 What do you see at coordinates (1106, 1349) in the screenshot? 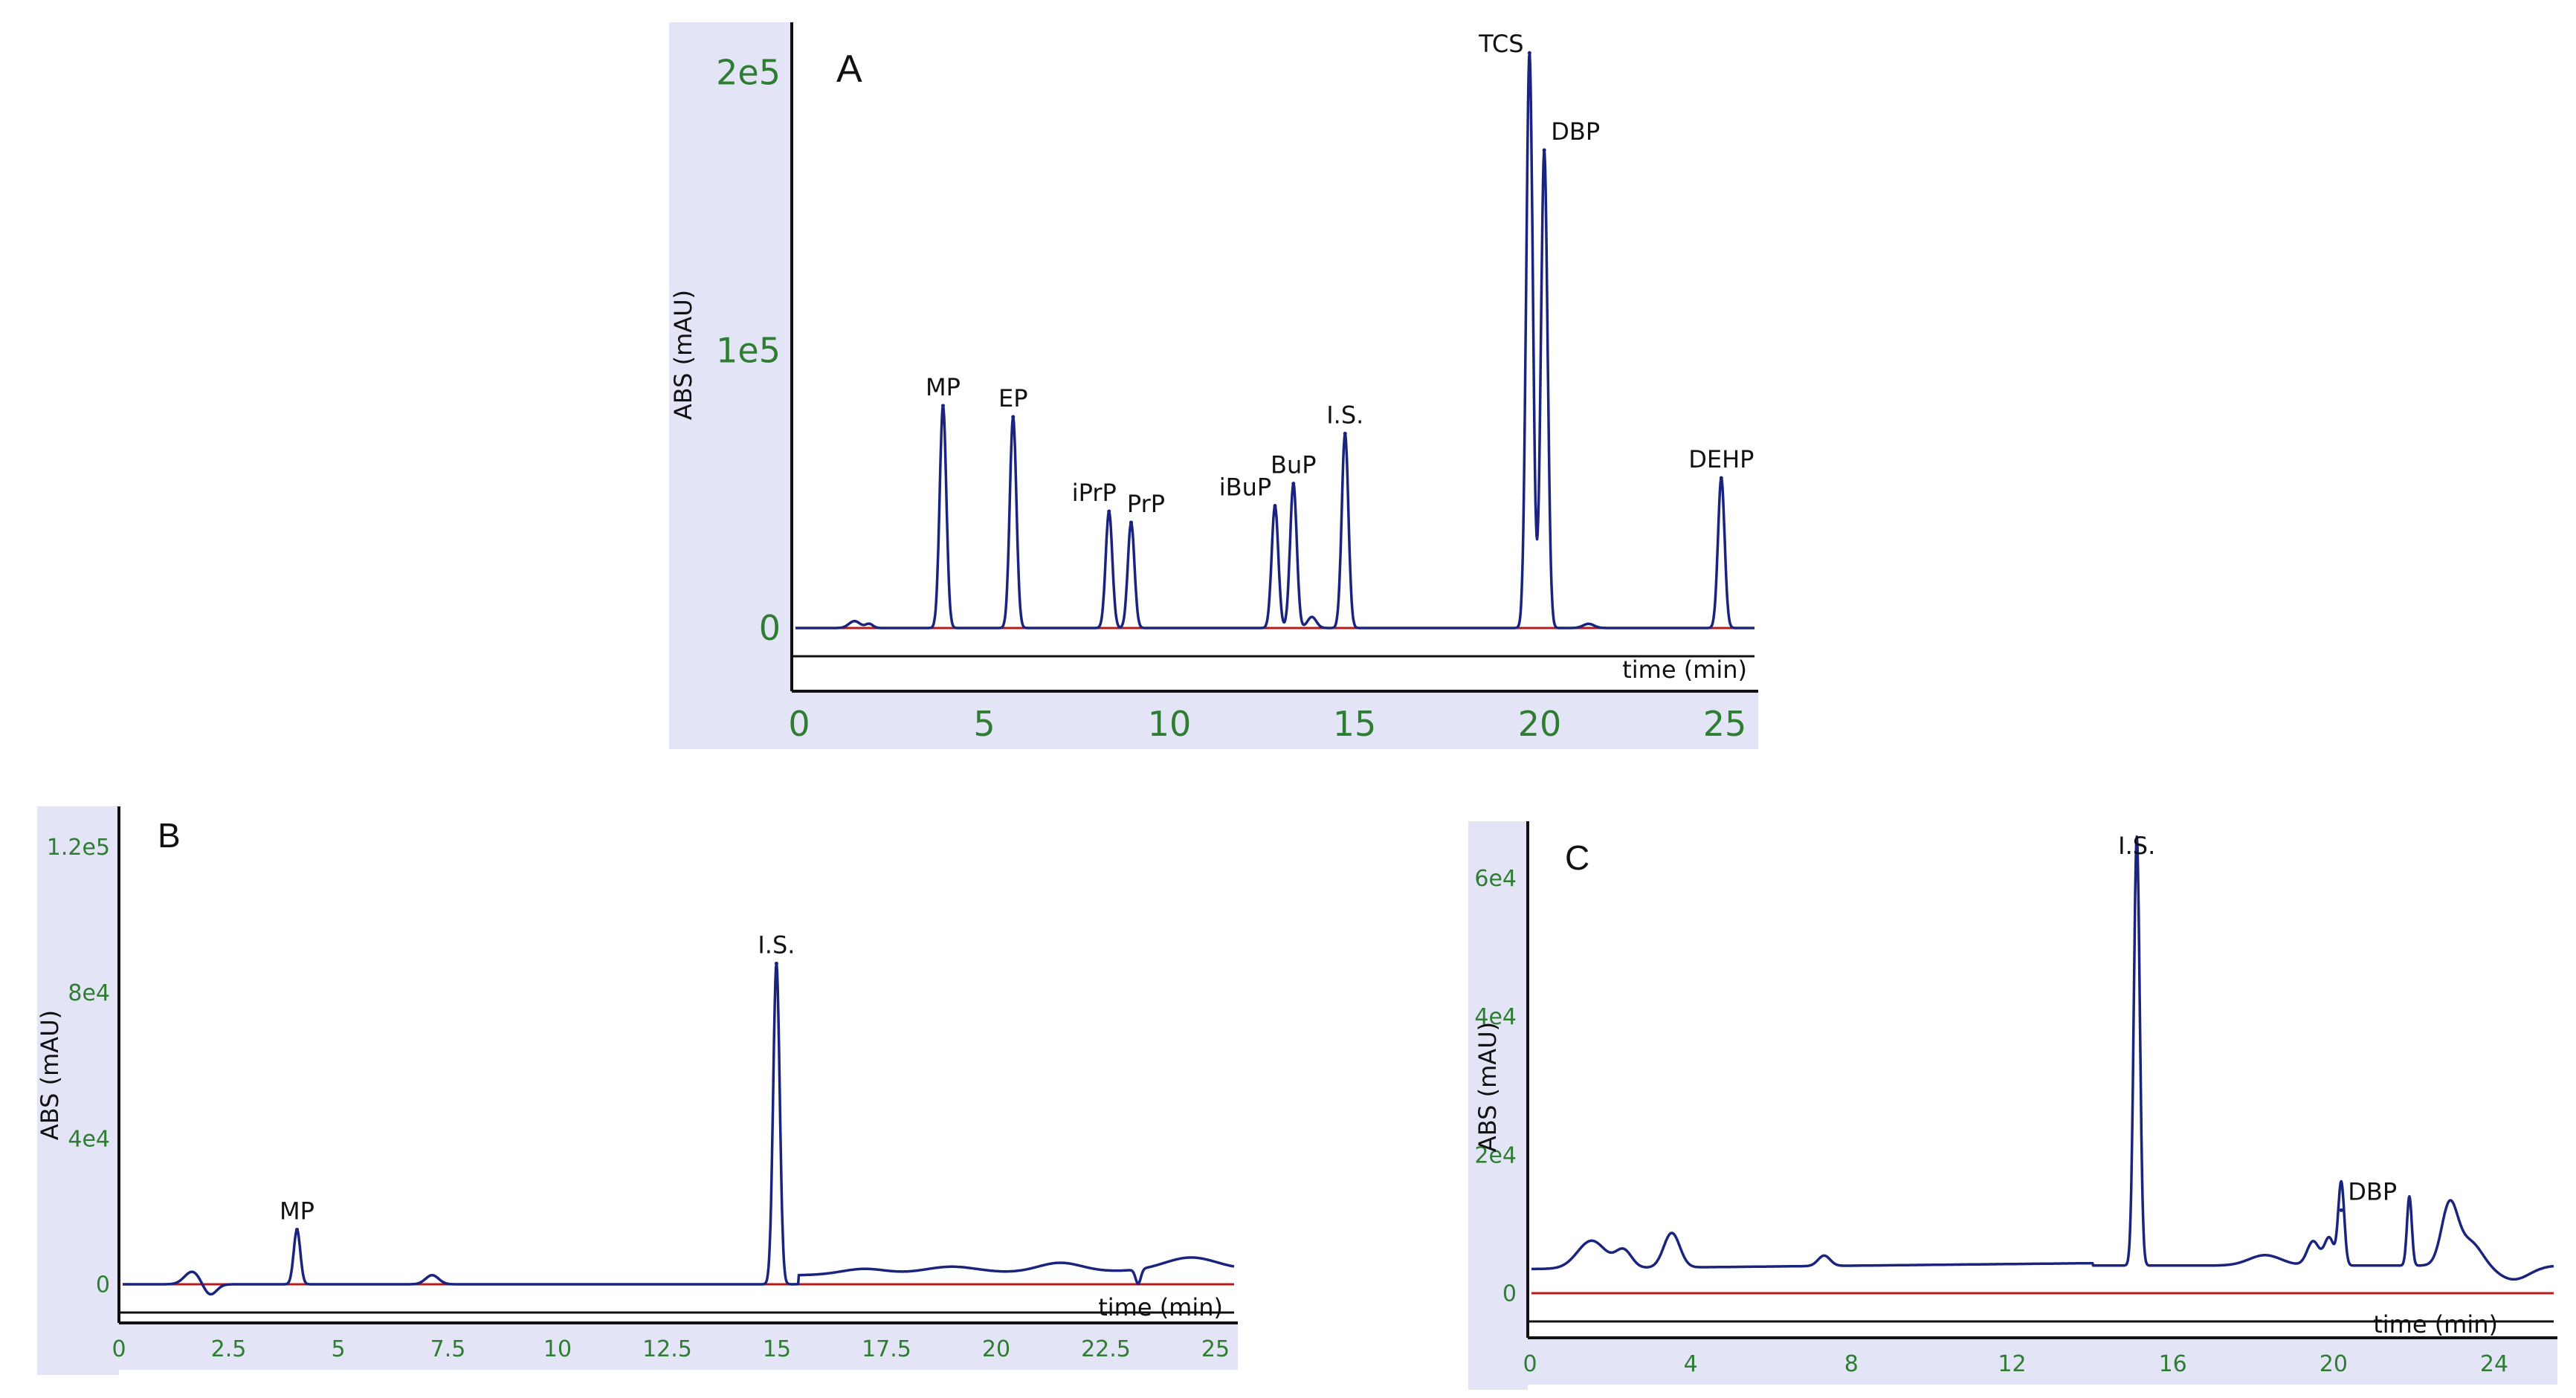
I see `x-tick-label-b: 22.5` at bounding box center [1106, 1349].